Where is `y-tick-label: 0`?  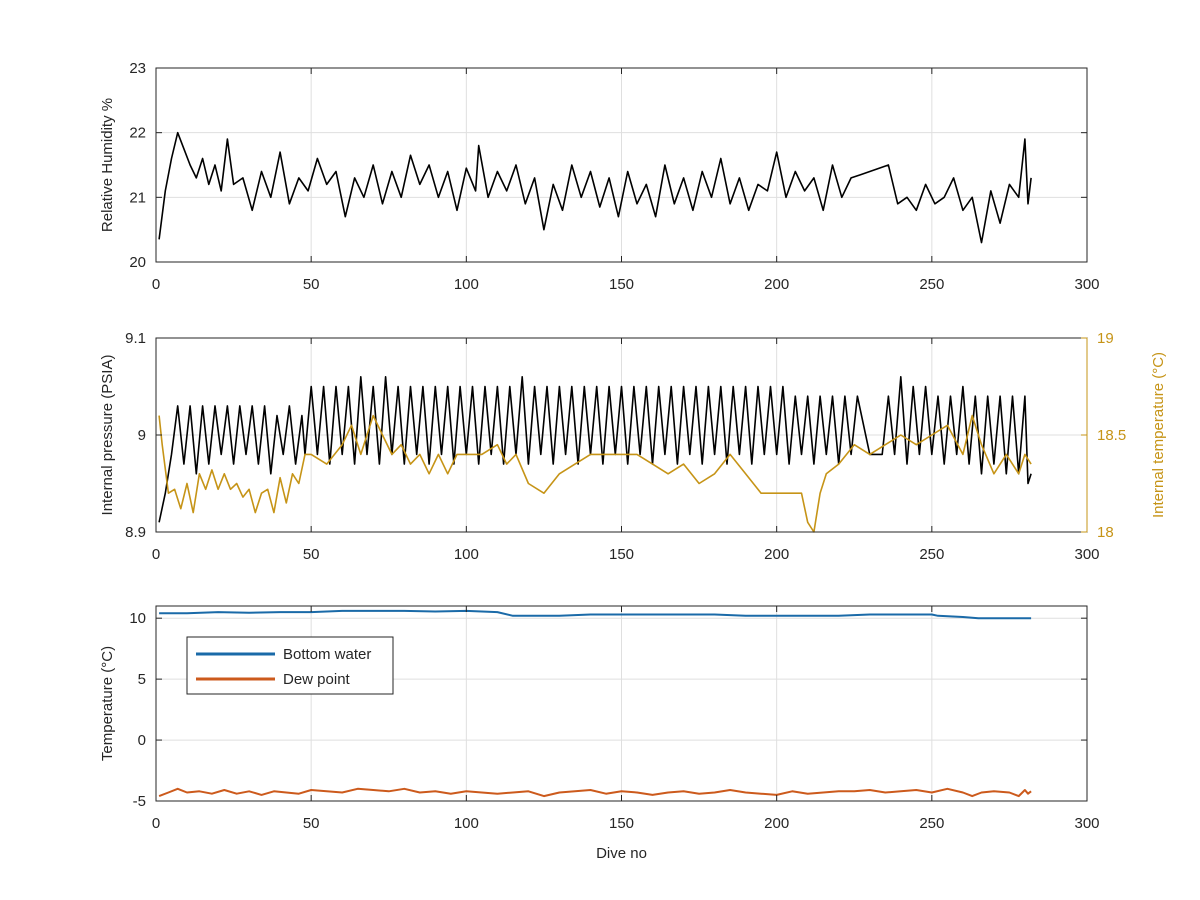
y-tick-label: 0 is located at coordinates (142, 740).